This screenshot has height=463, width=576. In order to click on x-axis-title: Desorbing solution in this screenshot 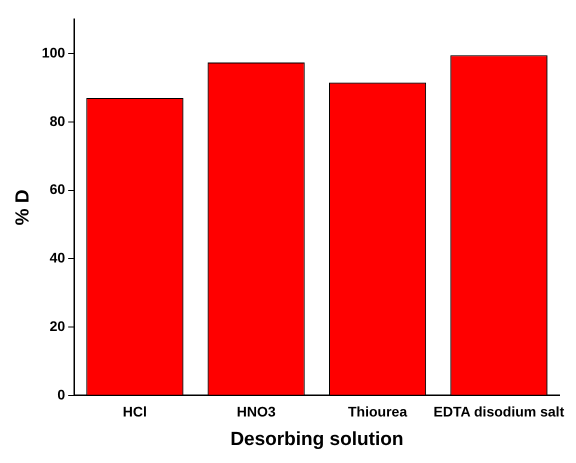, I will do `click(317, 439)`.